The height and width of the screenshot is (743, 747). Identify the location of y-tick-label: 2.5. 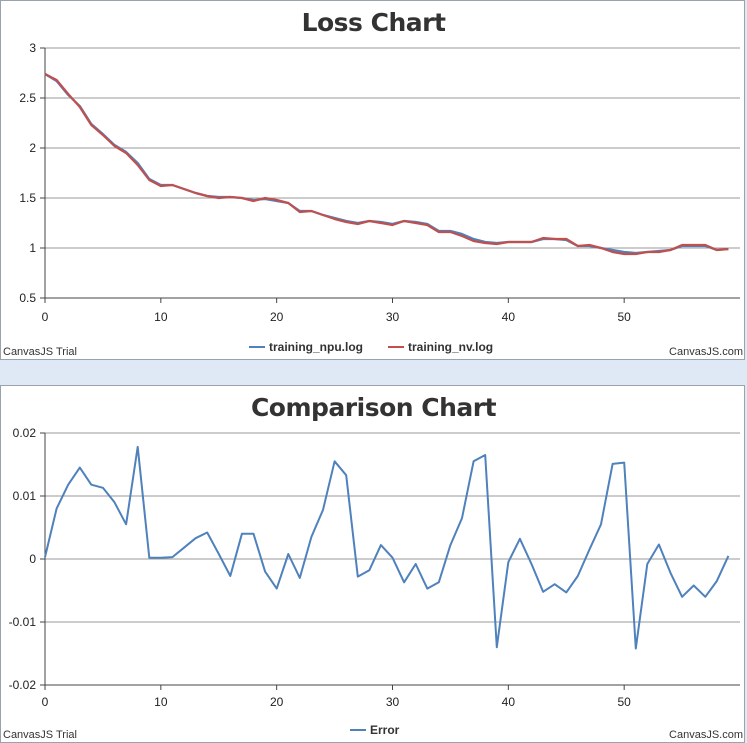
(27, 98).